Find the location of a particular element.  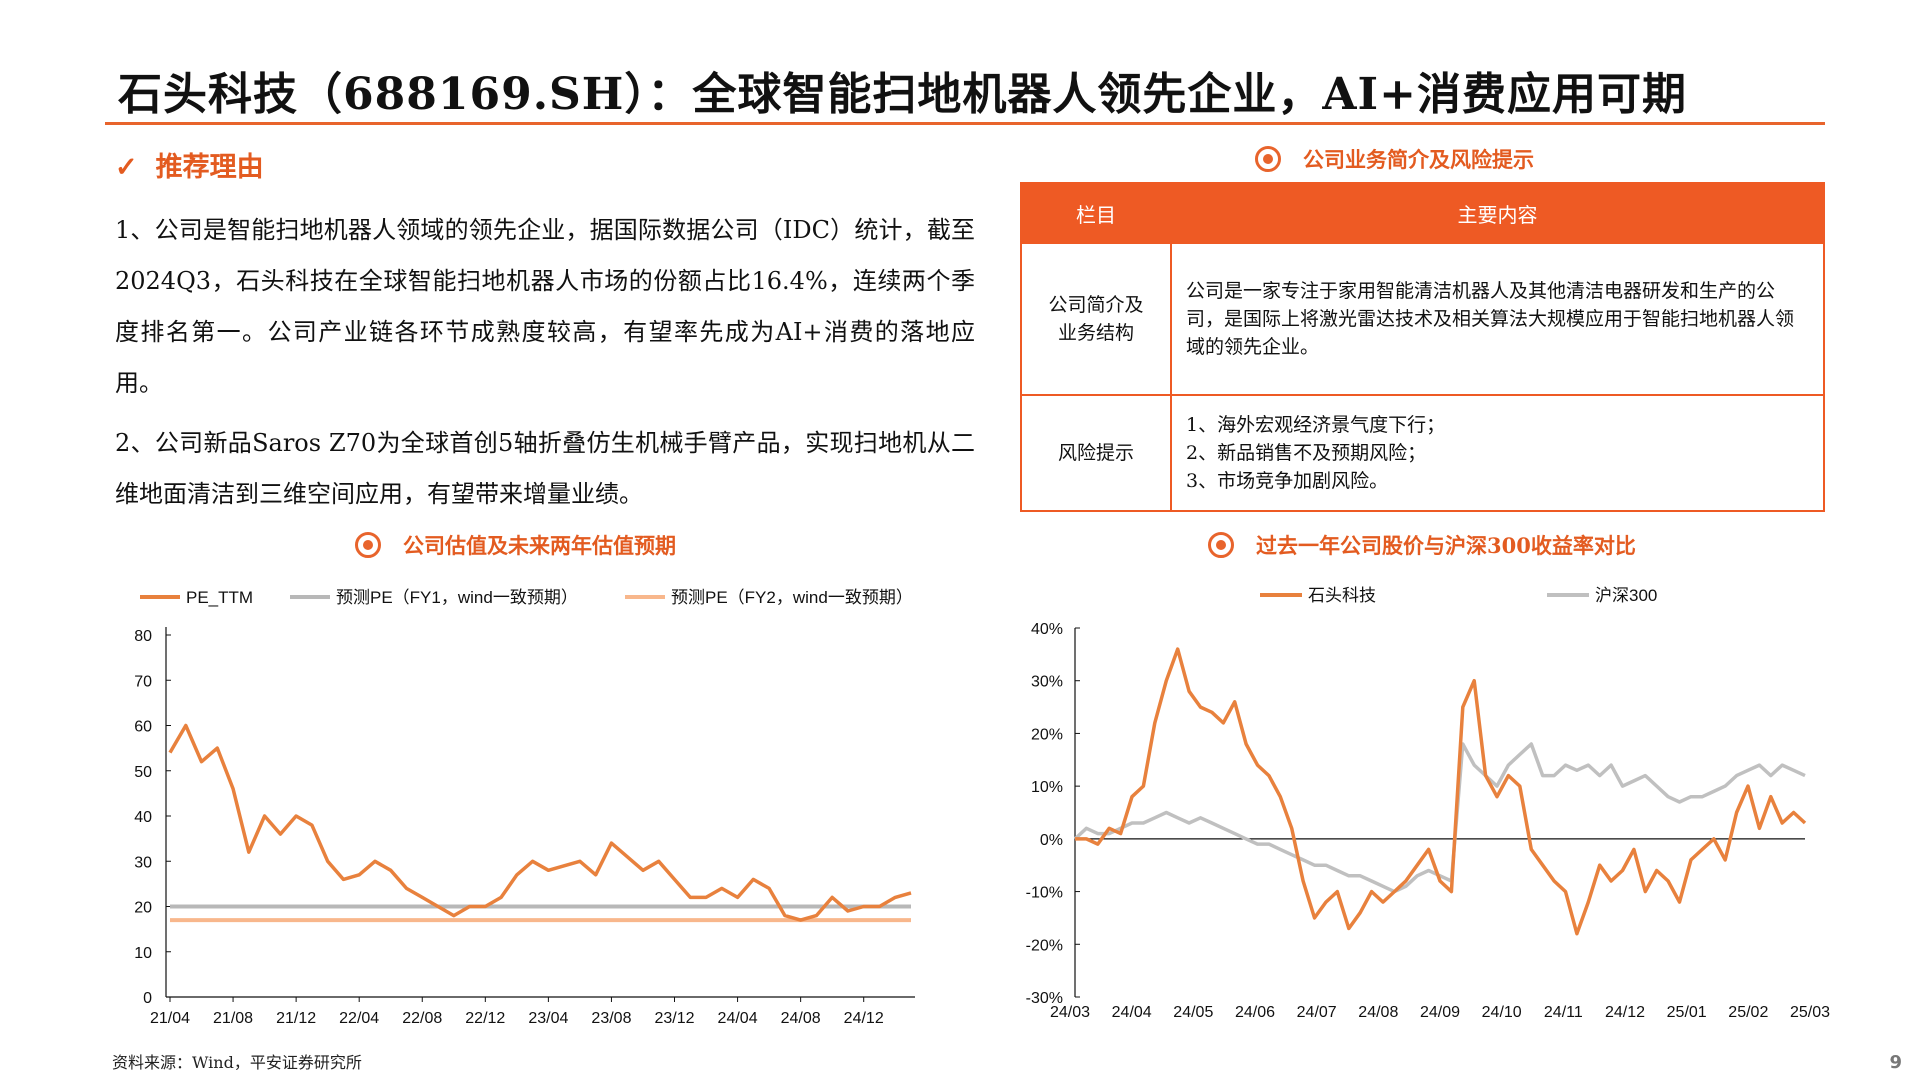

y-tick-label: 40% is located at coordinates (1047, 629).